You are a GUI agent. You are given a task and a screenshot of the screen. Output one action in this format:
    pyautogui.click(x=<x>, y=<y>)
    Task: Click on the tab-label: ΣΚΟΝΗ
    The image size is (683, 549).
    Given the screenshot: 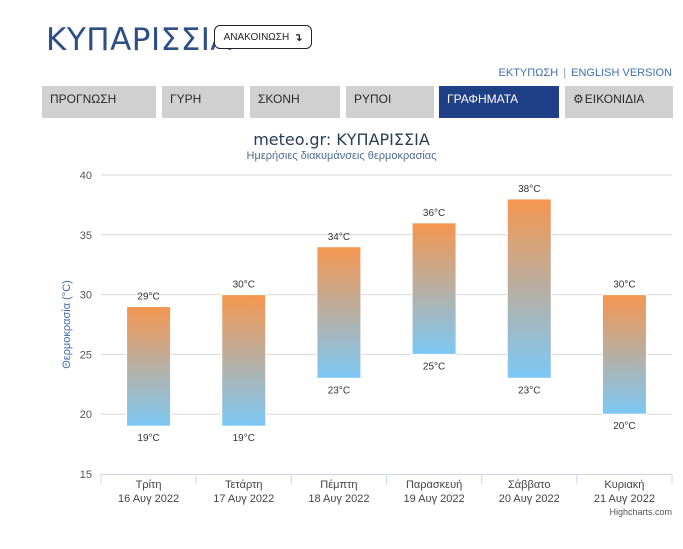 What is the action you would take?
    pyautogui.click(x=279, y=99)
    